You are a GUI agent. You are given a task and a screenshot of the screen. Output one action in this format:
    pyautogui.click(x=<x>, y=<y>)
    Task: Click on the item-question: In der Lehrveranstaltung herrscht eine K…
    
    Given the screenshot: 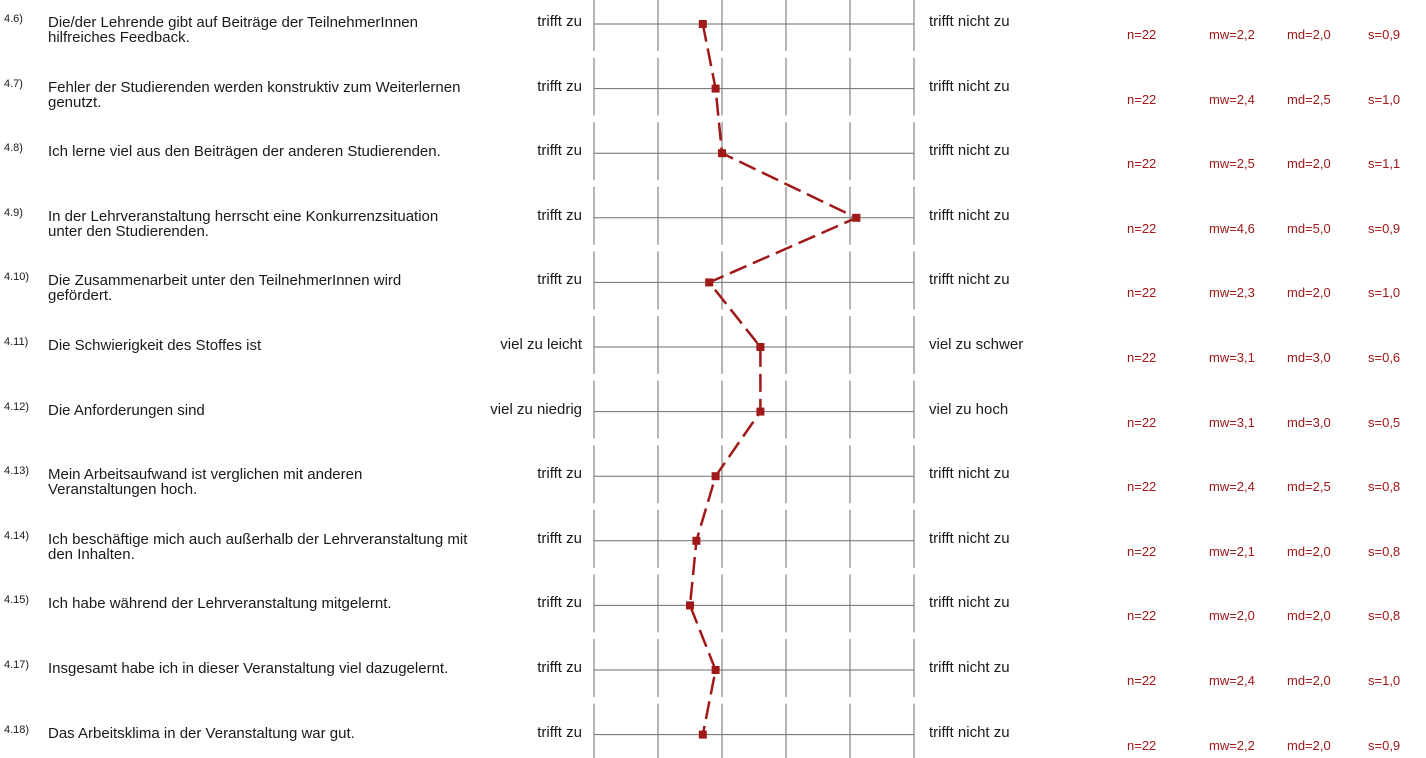 What is the action you would take?
    pyautogui.click(x=243, y=223)
    